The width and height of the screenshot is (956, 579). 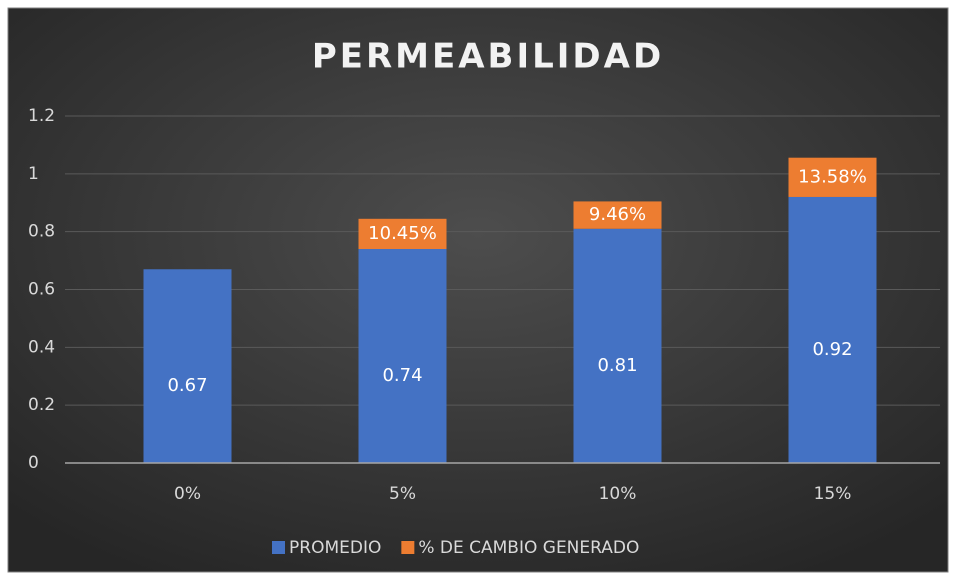 What do you see at coordinates (335, 548) in the screenshot?
I see `legend-label: PROMEDIO` at bounding box center [335, 548].